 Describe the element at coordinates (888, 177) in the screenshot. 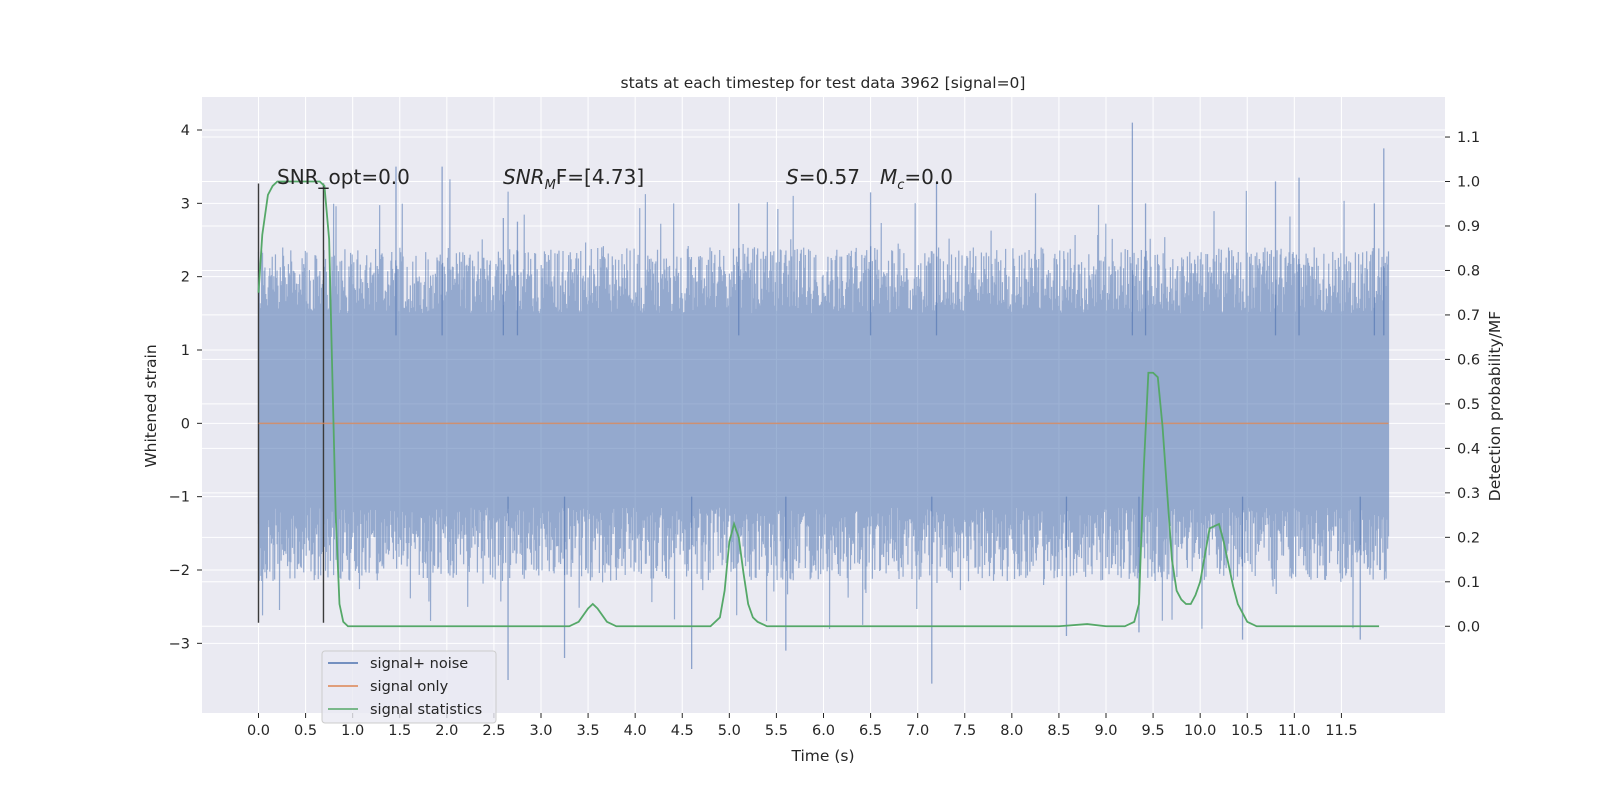

I see `mc-label: M` at that location.